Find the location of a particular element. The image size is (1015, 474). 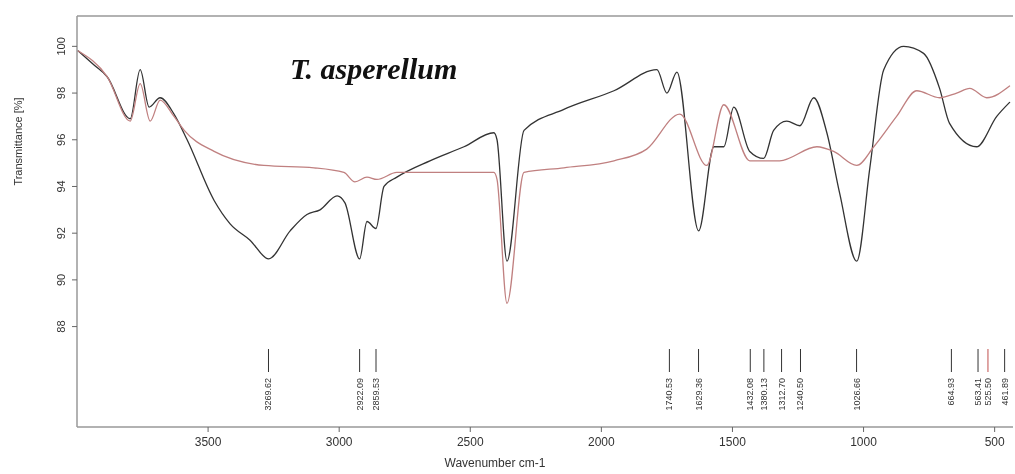

x-axis-title: Wavenumber cm-1 is located at coordinates (495, 463).